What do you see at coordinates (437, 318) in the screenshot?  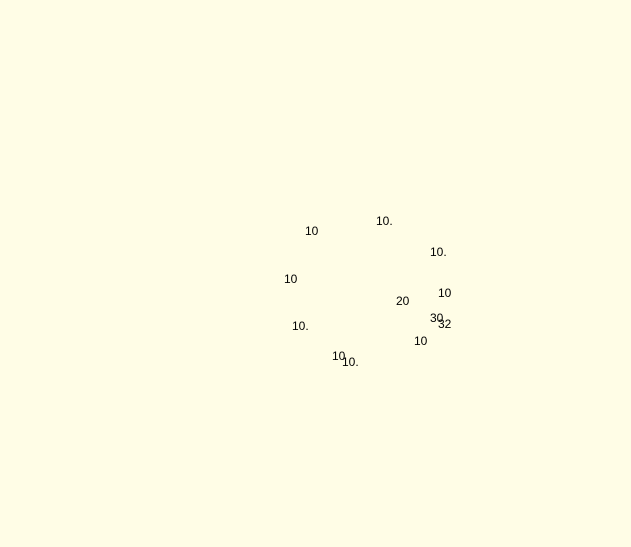 I see `annotation: 30` at bounding box center [437, 318].